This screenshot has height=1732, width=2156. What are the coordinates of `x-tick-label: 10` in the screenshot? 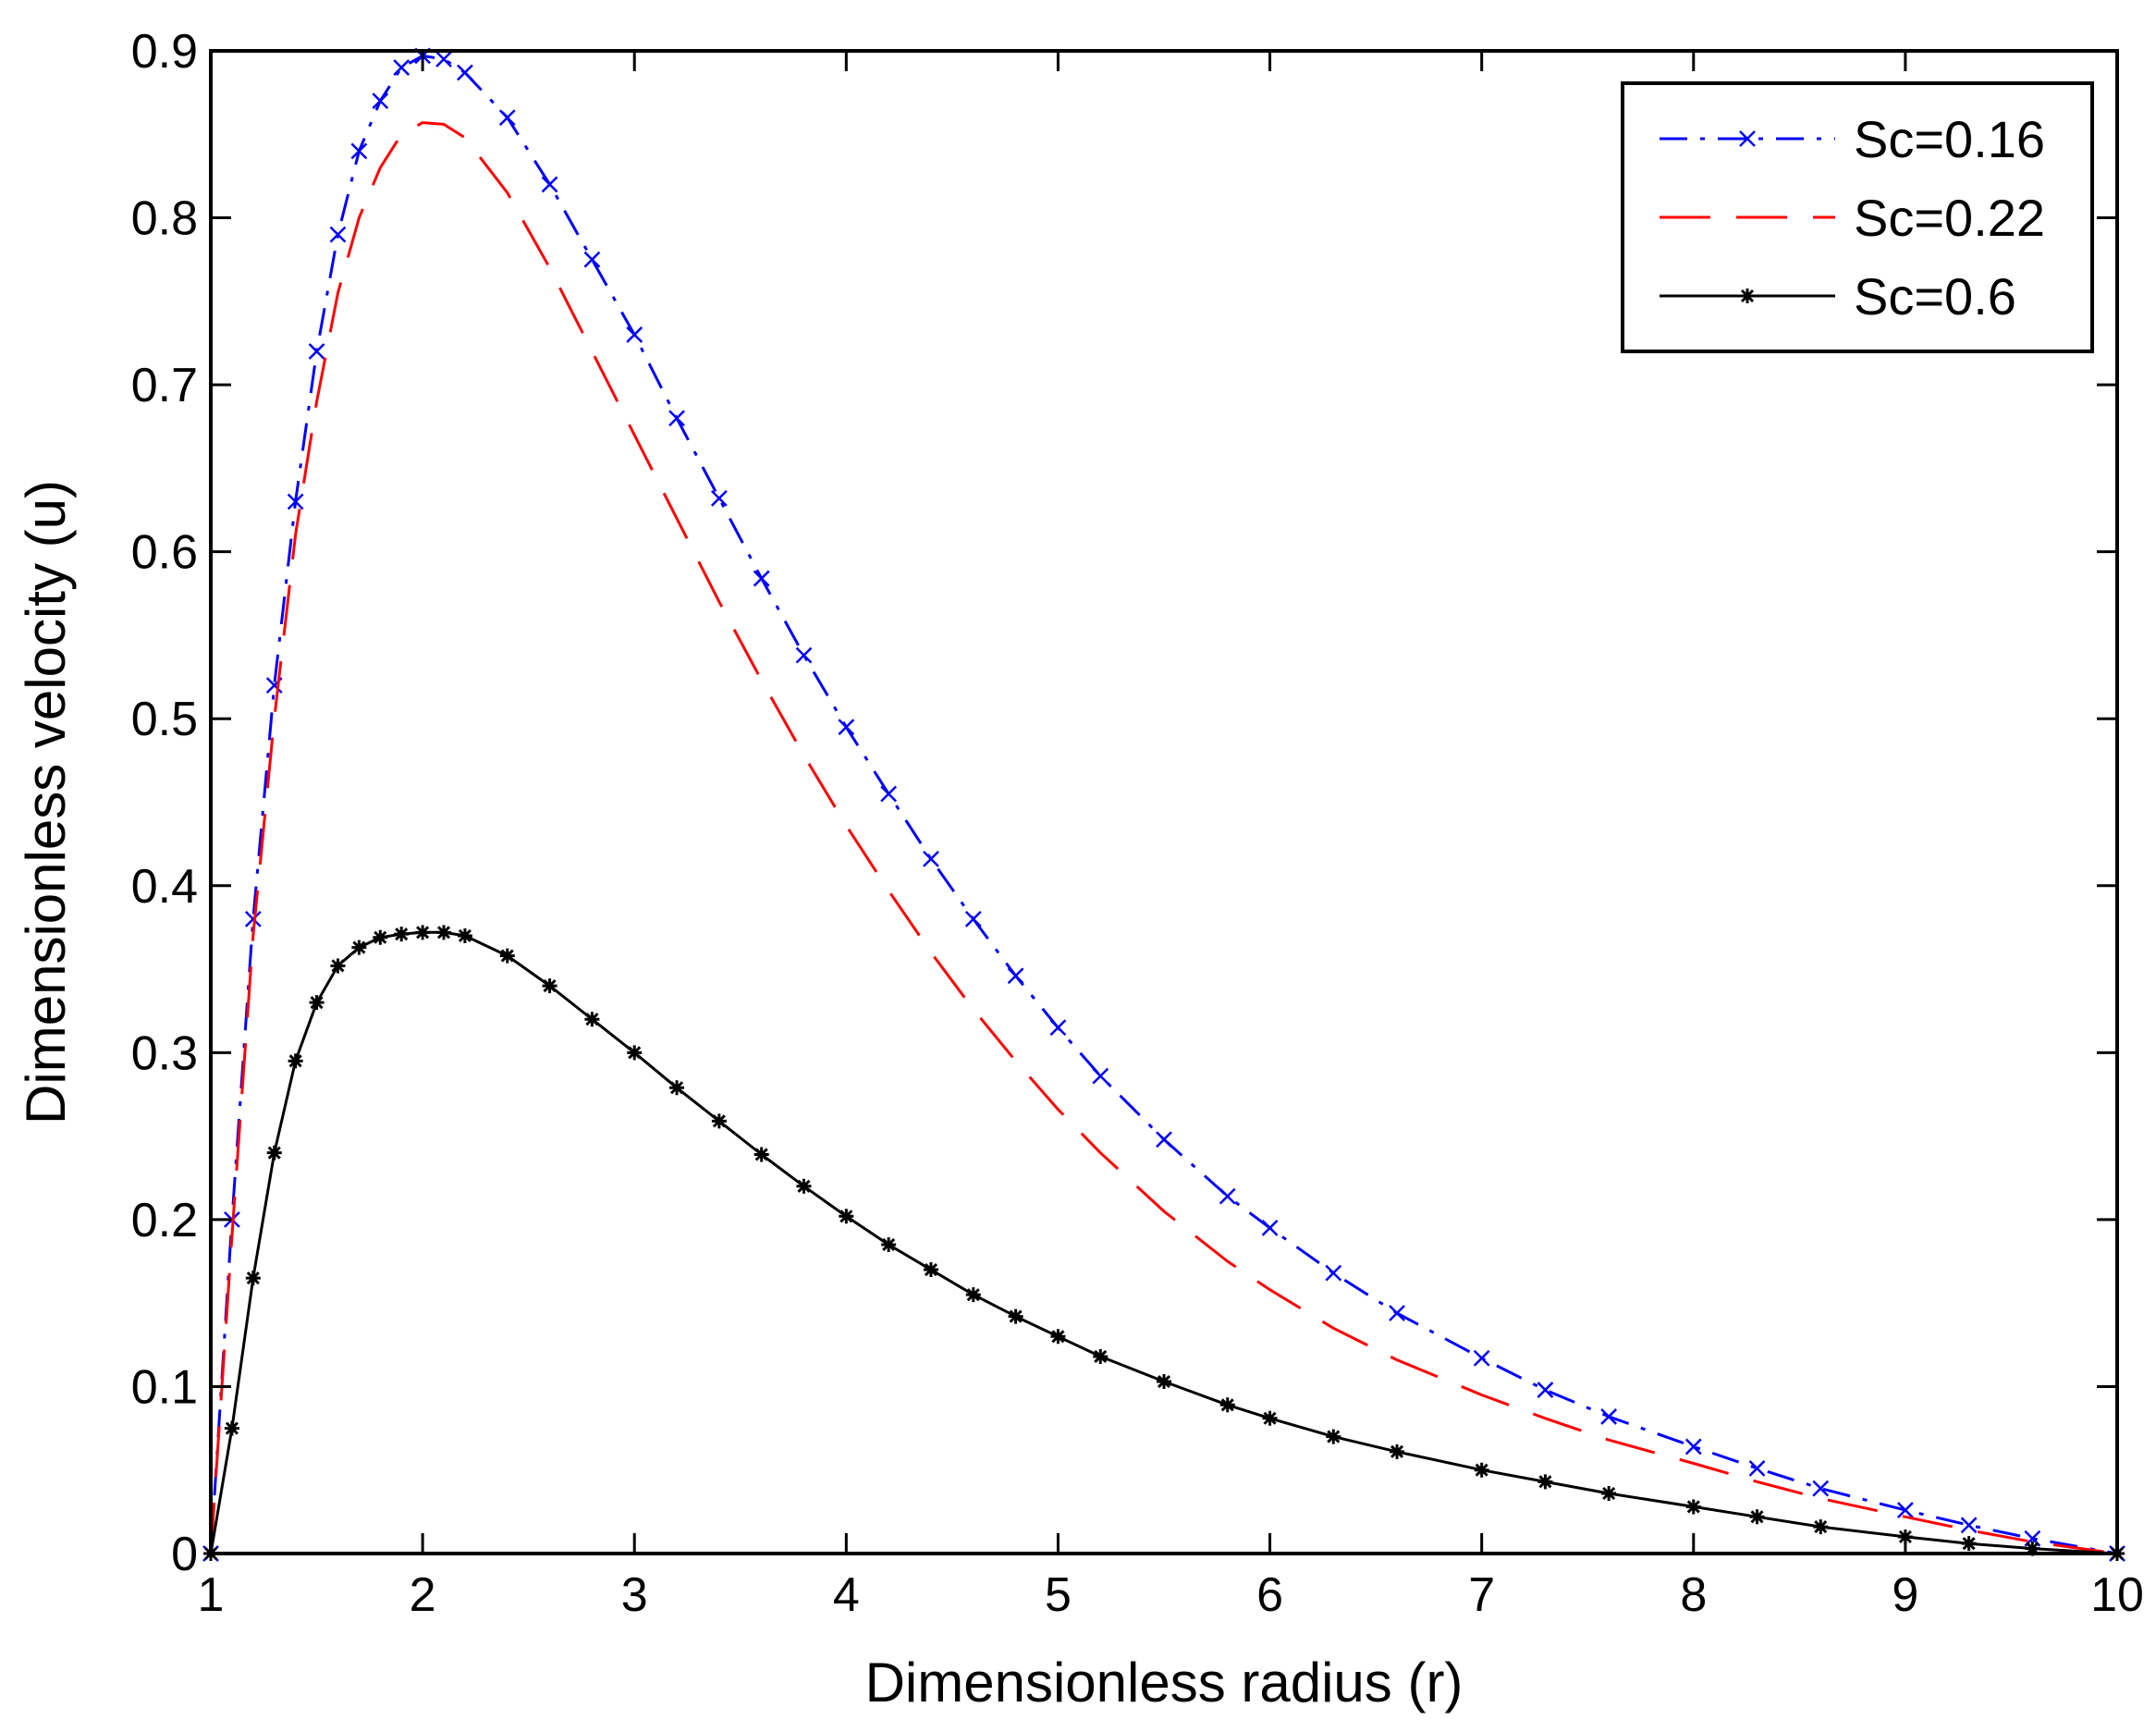 It's located at (2117, 1595).